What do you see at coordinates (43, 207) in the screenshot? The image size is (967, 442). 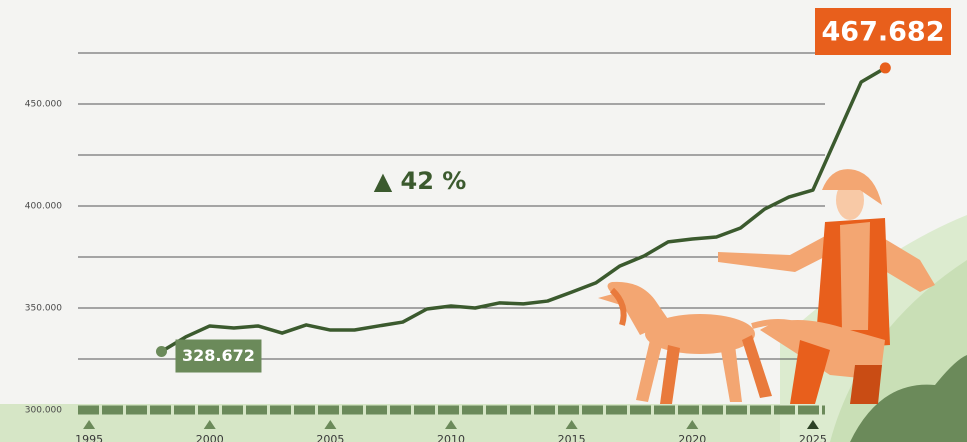 I see `y-tick-label: 400.000` at bounding box center [43, 207].